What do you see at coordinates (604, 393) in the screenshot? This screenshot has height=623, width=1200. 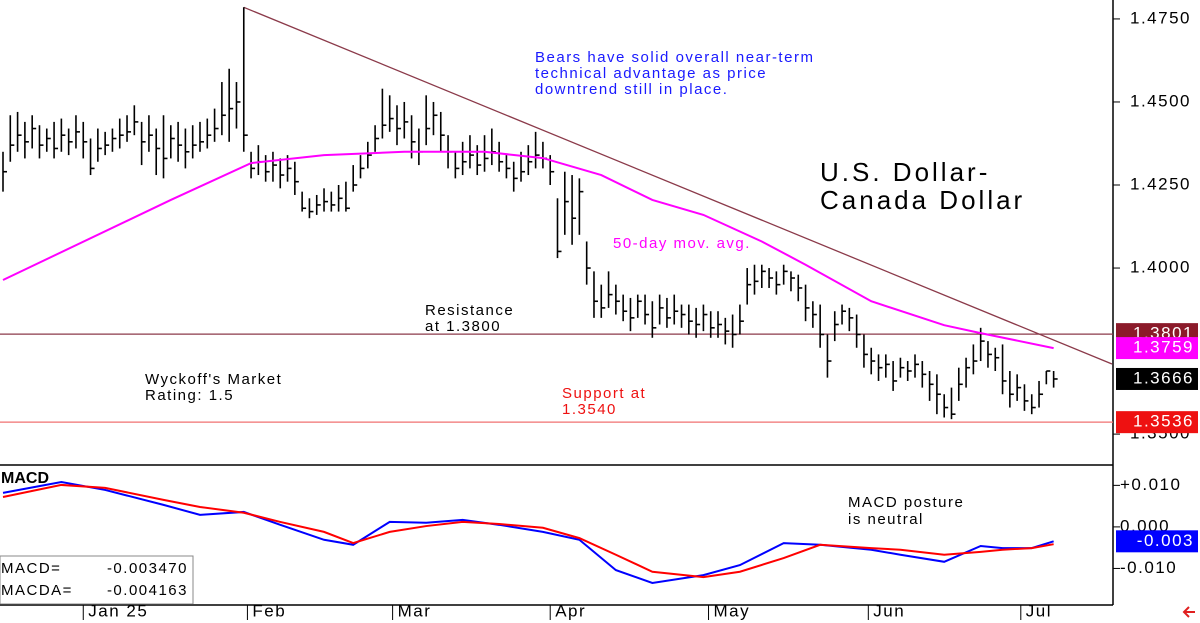 I see `annotation: Support at` at bounding box center [604, 393].